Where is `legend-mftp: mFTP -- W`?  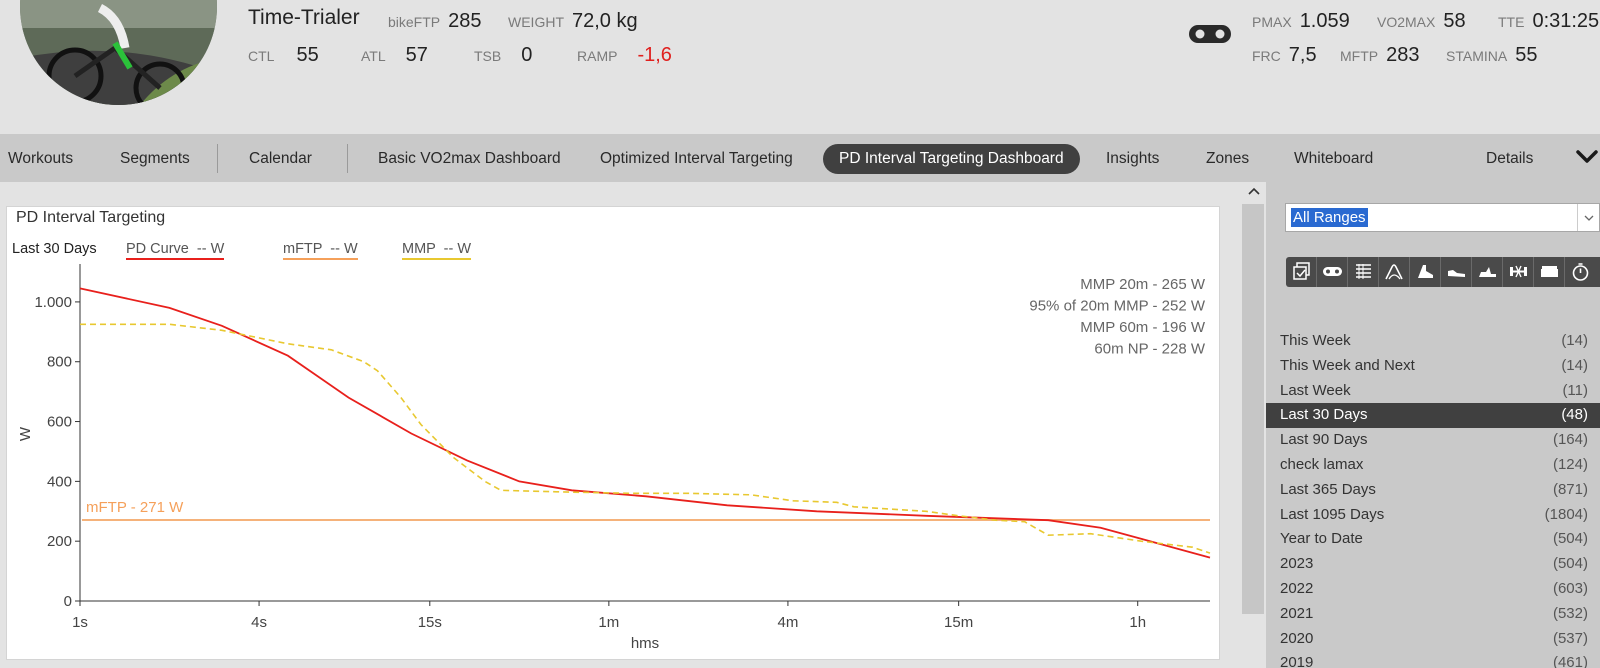 legend-mftp: mFTP -- W is located at coordinates (320, 250).